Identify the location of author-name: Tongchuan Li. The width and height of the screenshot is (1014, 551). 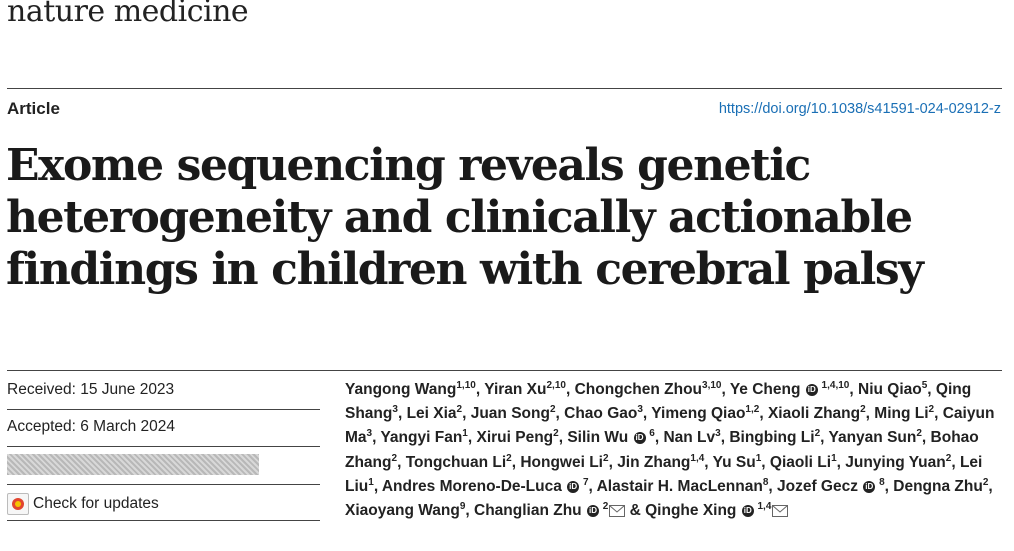
(456, 462).